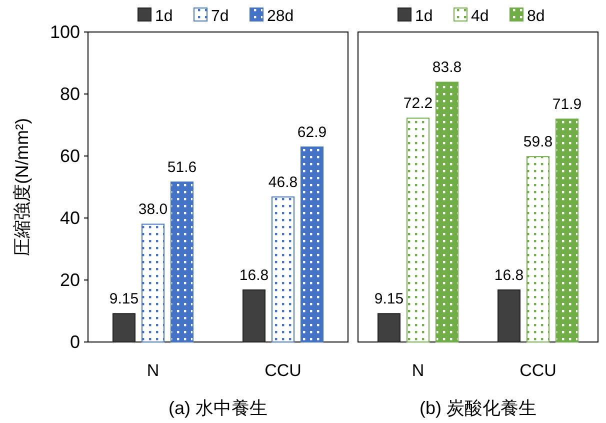 Image resolution: width=606 pixels, height=423 pixels. What do you see at coordinates (153, 209) in the screenshot?
I see `data-label: 38.0` at bounding box center [153, 209].